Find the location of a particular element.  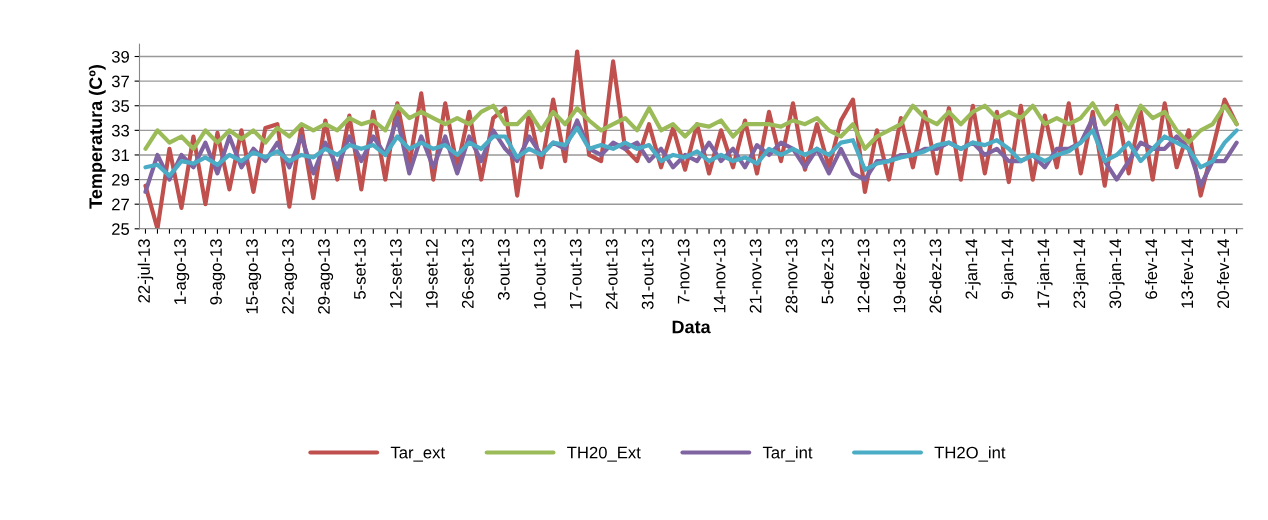

x-axis-title: Data is located at coordinates (691, 327).